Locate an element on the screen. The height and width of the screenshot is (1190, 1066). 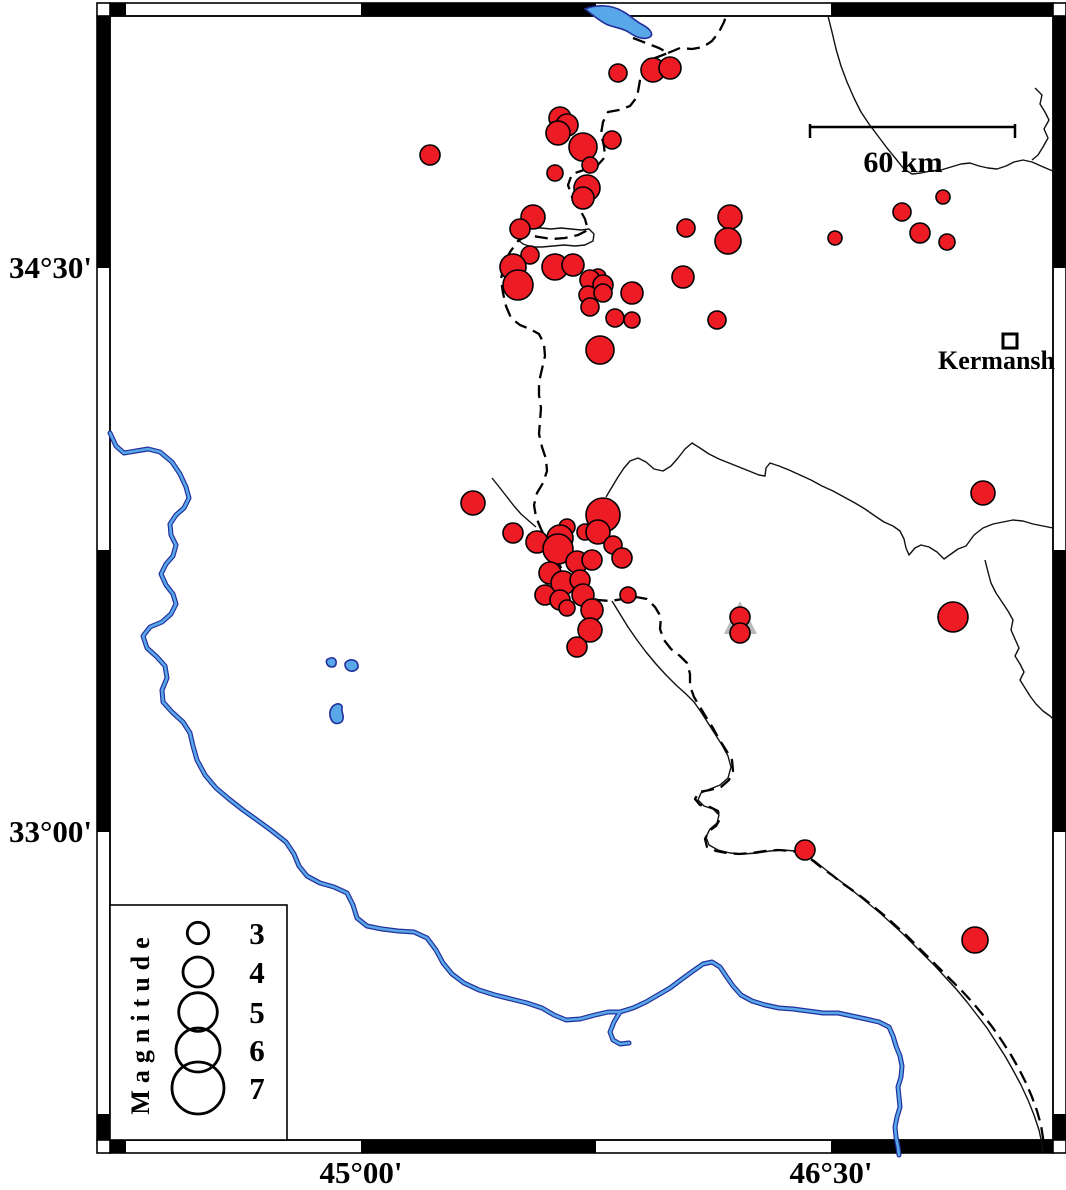
axis-label-latitude: 33°00' is located at coordinates (50, 831).